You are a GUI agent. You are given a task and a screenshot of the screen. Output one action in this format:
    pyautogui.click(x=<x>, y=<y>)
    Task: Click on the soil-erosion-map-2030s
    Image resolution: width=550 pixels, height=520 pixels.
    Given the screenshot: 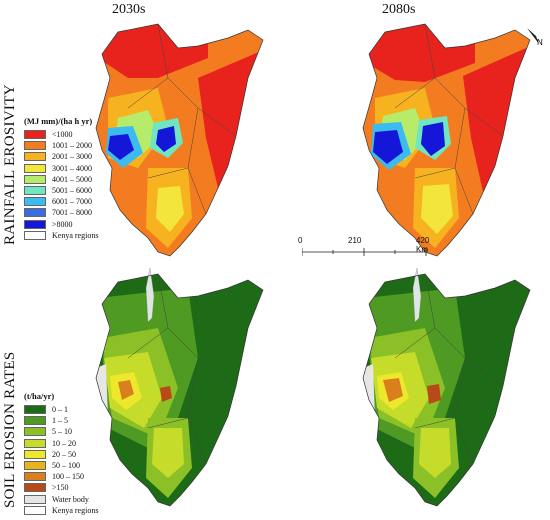 What is the action you would take?
    pyautogui.click(x=179, y=387)
    